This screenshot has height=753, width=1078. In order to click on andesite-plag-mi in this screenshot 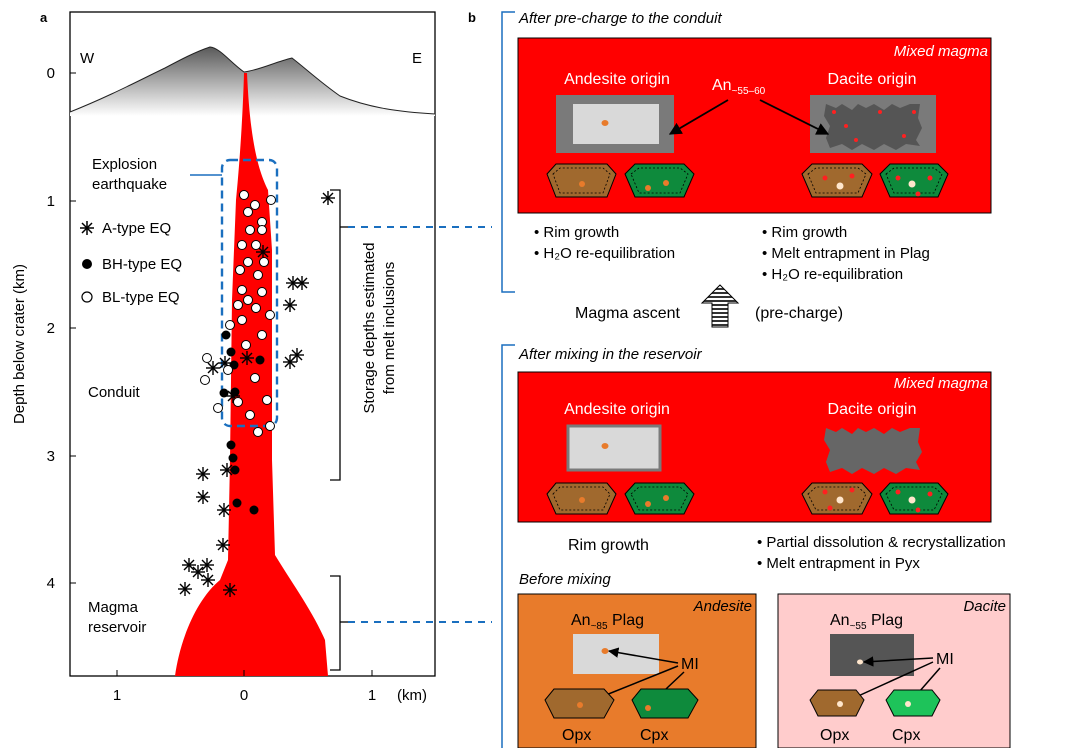, I will do `click(605, 651)`.